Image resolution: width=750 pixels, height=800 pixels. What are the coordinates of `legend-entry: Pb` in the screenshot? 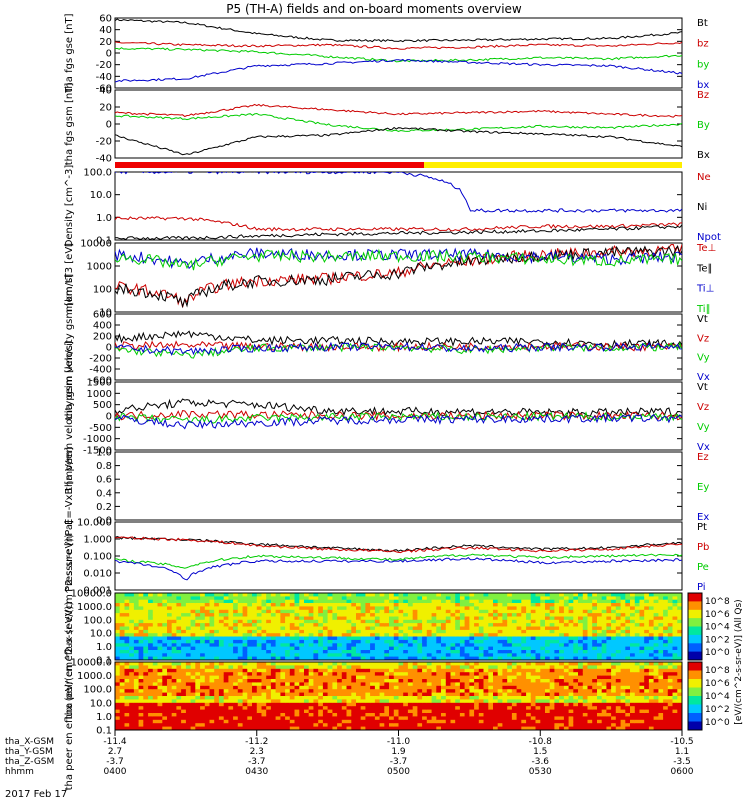 It's located at (703, 547).